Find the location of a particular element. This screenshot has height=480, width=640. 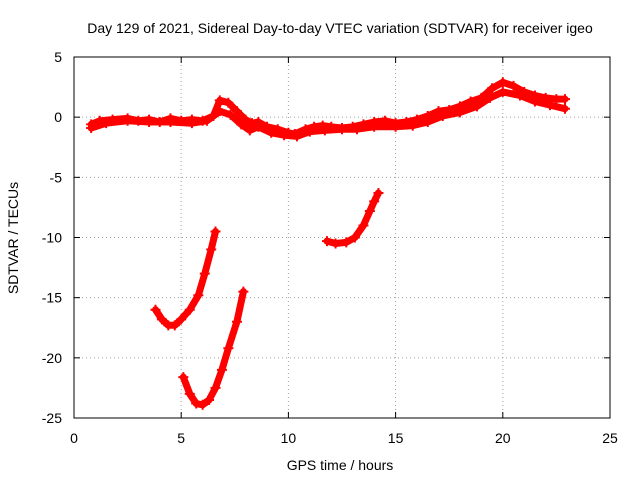

x-axis-label: GPS time / hours is located at coordinates (340, 465).